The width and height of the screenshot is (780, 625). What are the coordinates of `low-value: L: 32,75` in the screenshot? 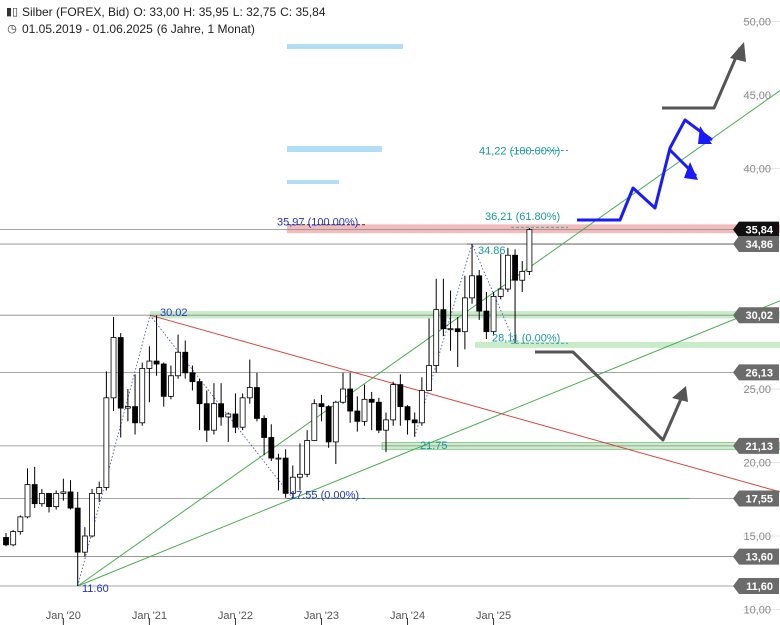 It's located at (254, 12).